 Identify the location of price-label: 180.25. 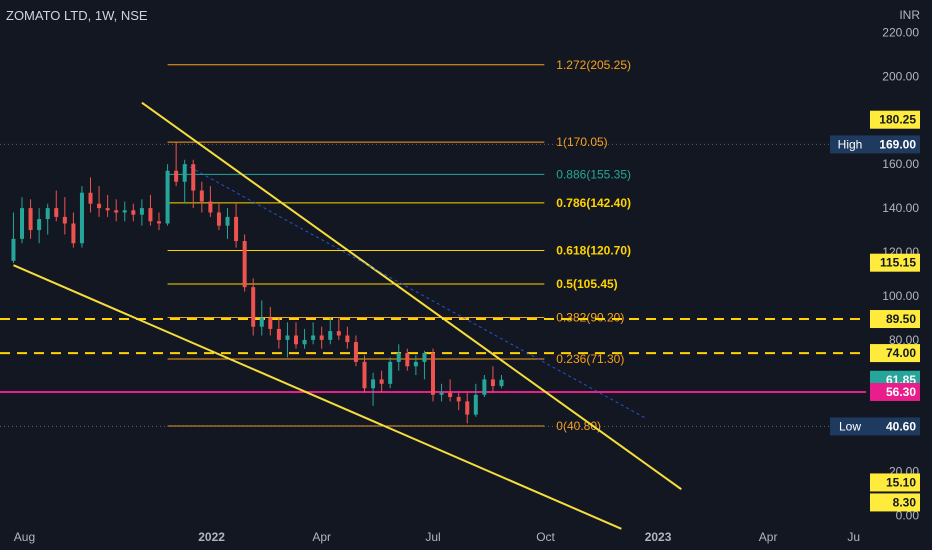
(897, 120).